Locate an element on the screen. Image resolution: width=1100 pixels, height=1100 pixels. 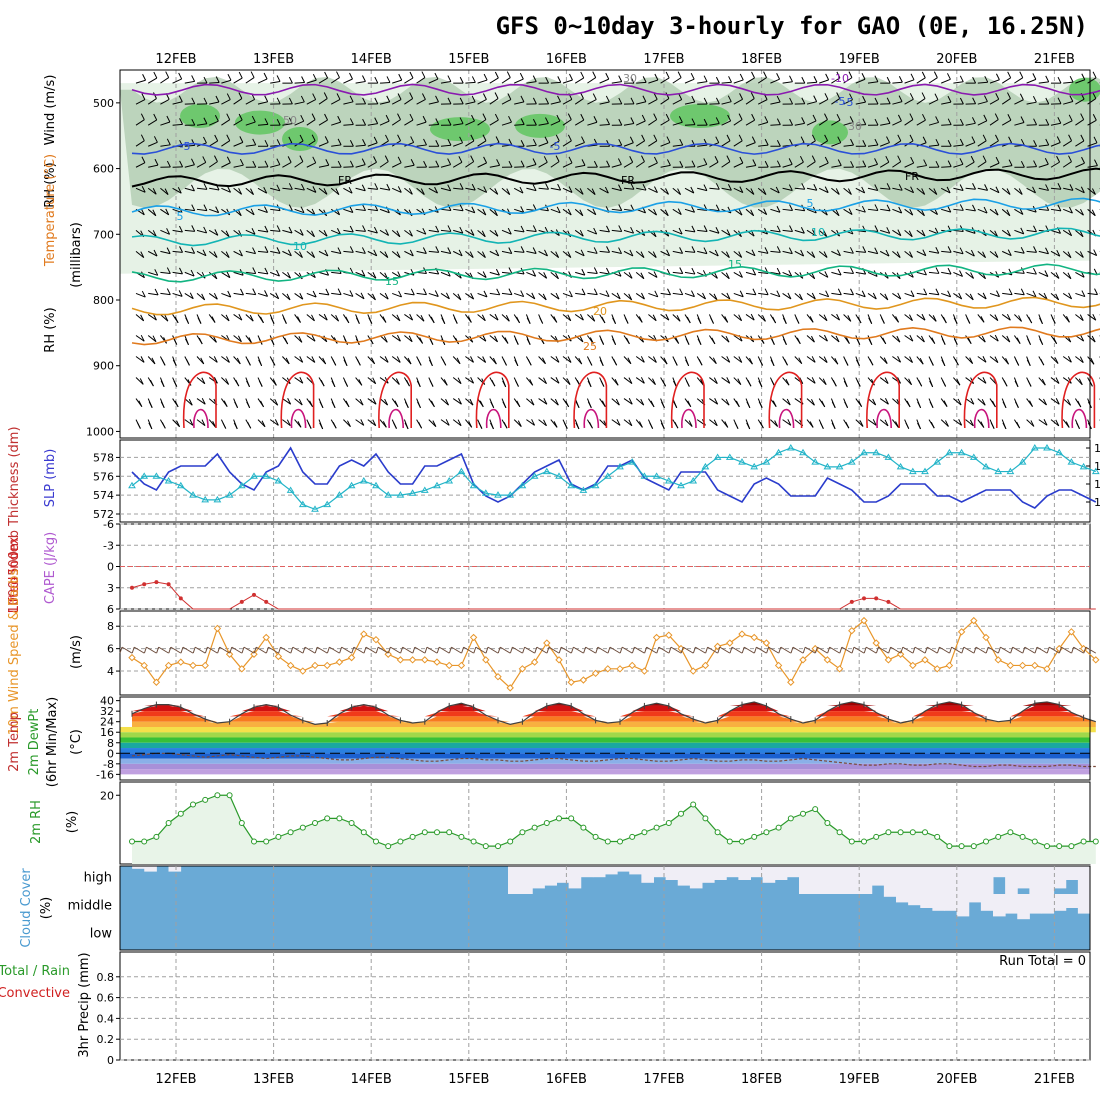
contour-label: -5 is located at coordinates (840, 101).